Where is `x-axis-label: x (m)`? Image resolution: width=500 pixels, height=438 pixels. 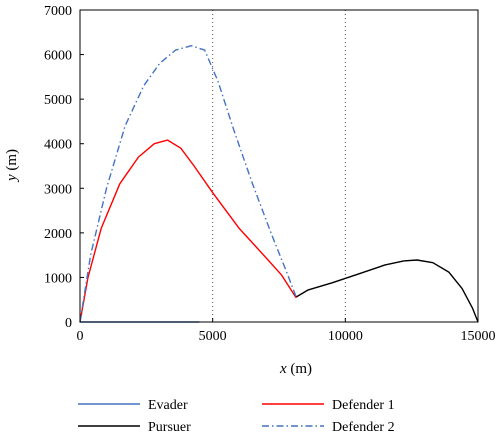 x-axis-label: x (m) is located at coordinates (295, 369).